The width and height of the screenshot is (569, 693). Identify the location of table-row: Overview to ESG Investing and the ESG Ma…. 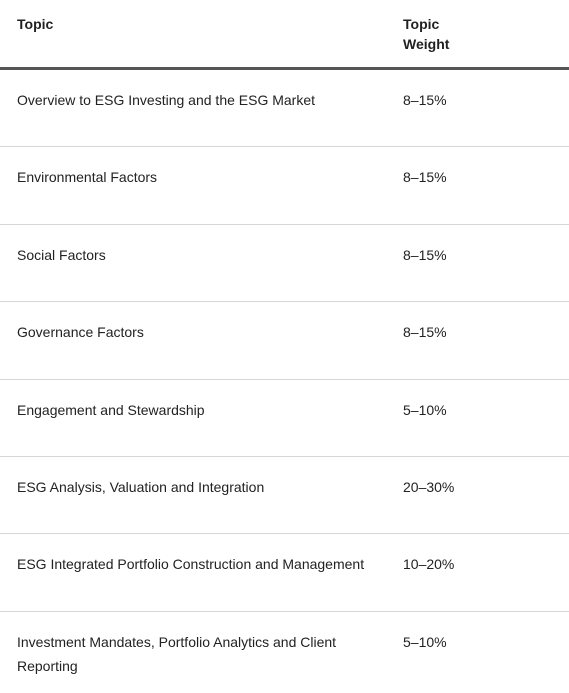
(284, 109).